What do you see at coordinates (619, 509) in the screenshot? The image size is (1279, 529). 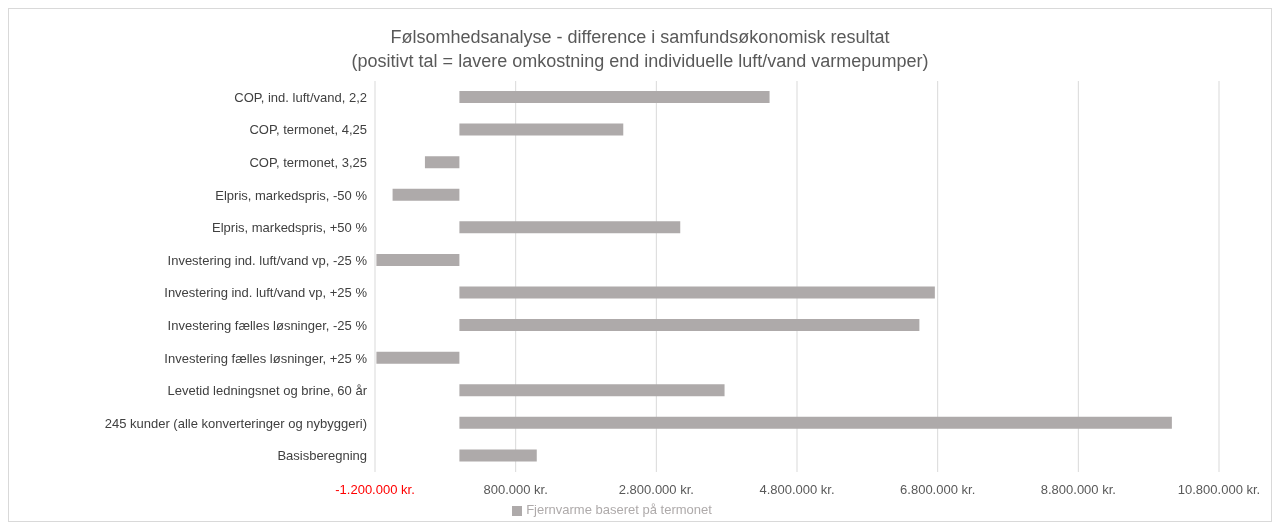 I see `legend-label: Fjernvarme baseret på termonet` at bounding box center [619, 509].